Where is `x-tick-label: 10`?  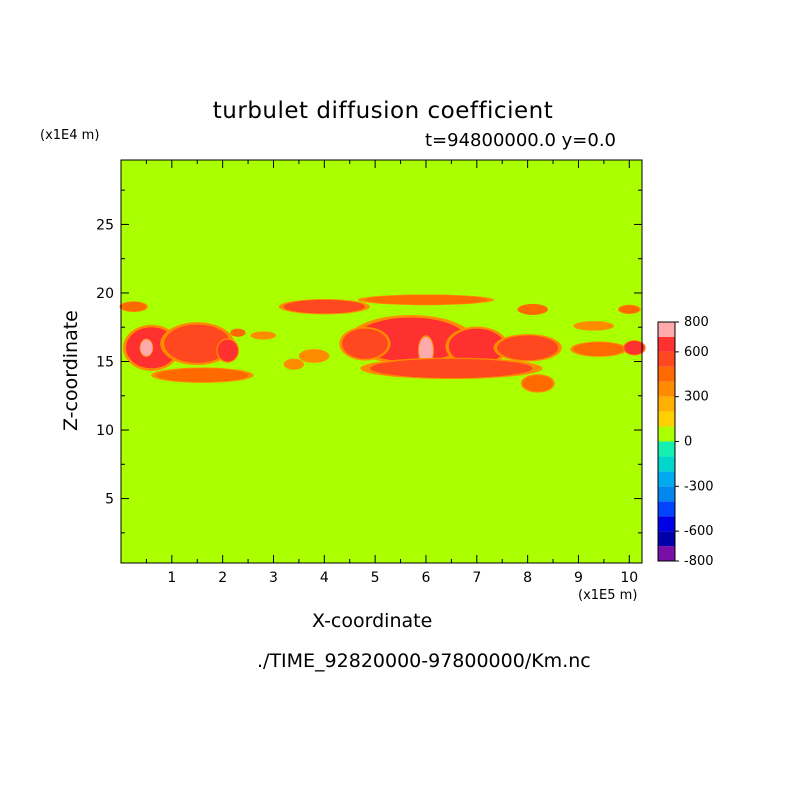
x-tick-label: 10 is located at coordinates (629, 578).